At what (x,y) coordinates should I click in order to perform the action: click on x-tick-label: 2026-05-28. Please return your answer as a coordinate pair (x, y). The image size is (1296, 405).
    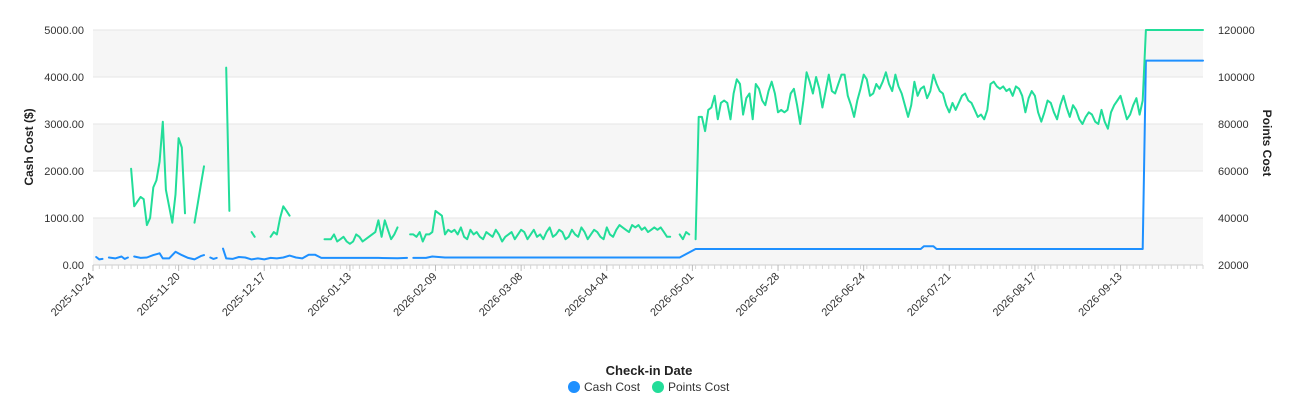
    Looking at the image, I should click on (758, 295).